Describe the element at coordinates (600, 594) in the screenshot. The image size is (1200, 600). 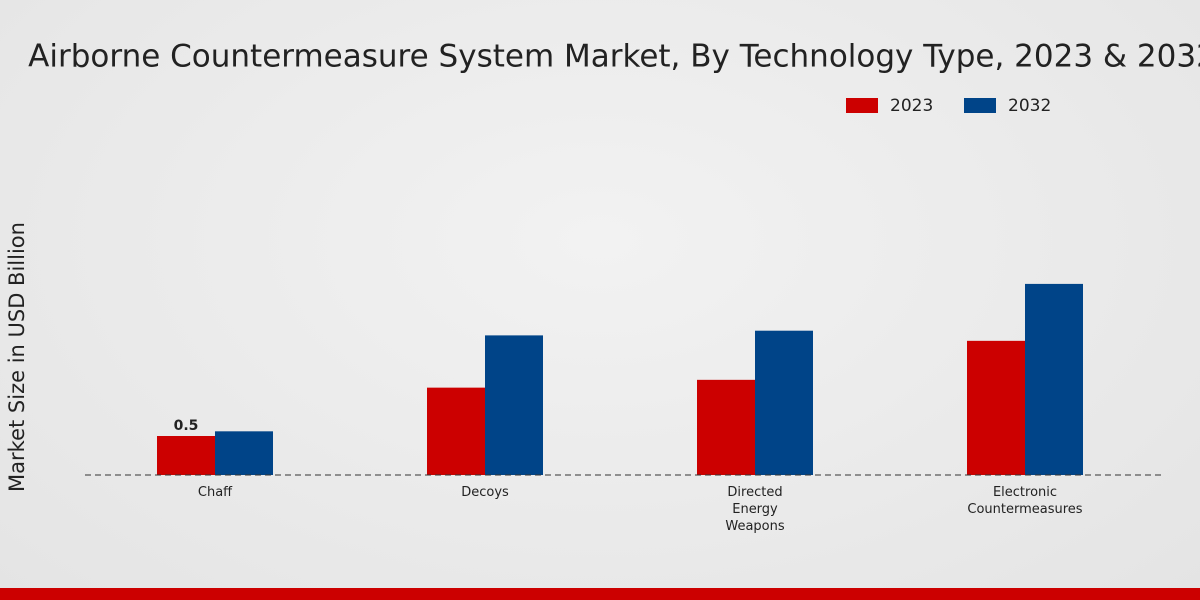
I see `footer-bar` at that location.